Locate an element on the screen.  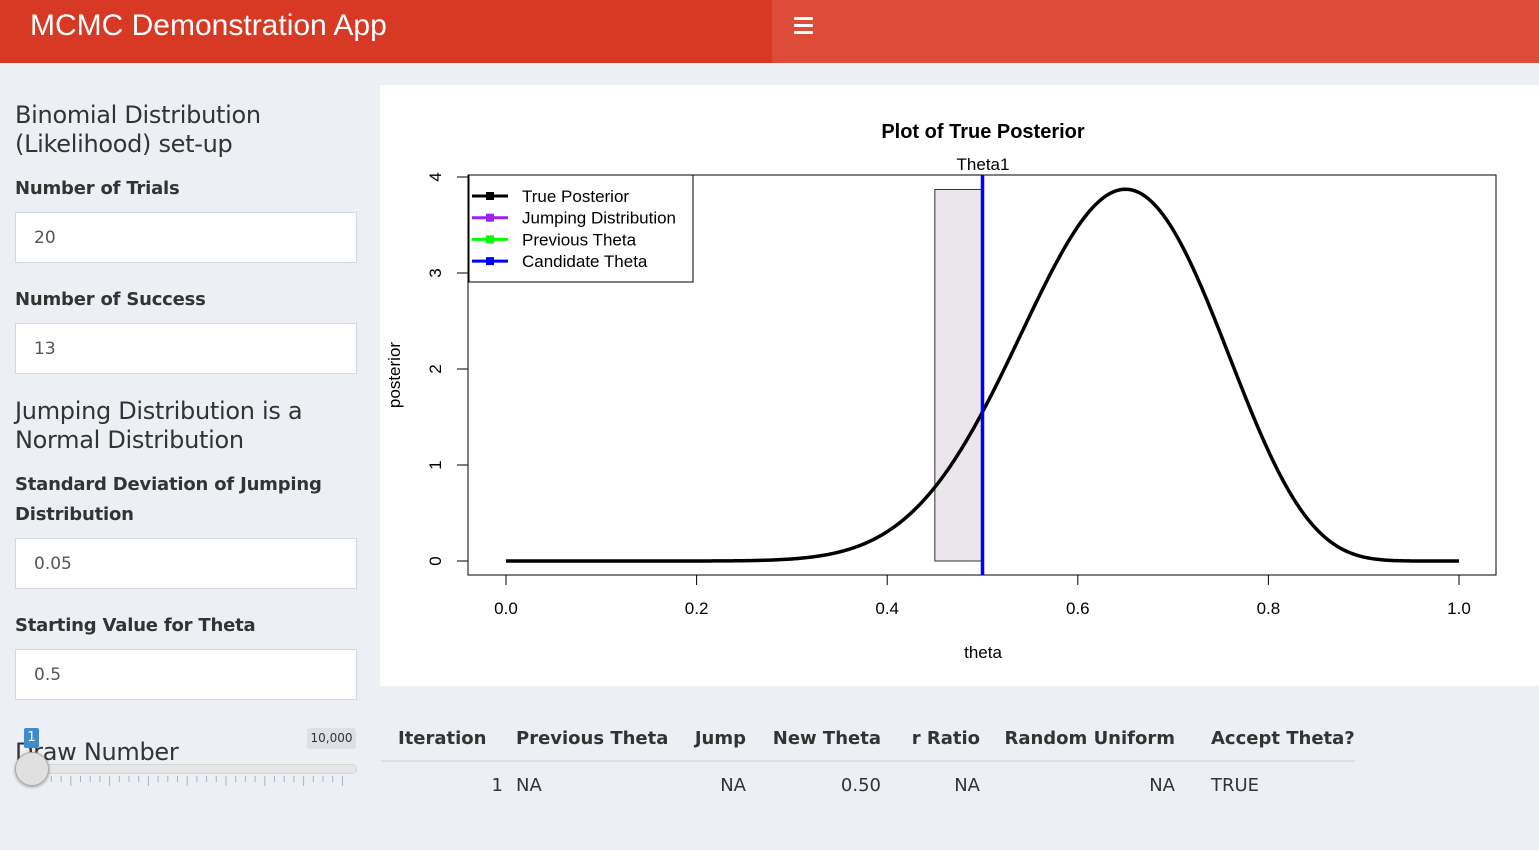
y-tick-label: 3 is located at coordinates (435, 272).